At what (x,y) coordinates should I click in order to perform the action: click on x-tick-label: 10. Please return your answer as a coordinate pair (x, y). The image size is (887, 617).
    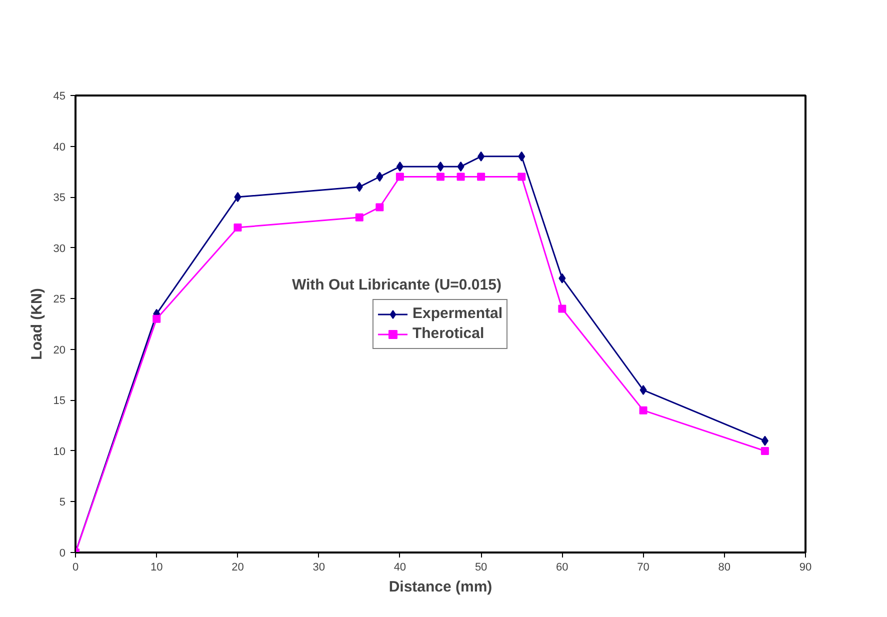
    Looking at the image, I should click on (156, 568).